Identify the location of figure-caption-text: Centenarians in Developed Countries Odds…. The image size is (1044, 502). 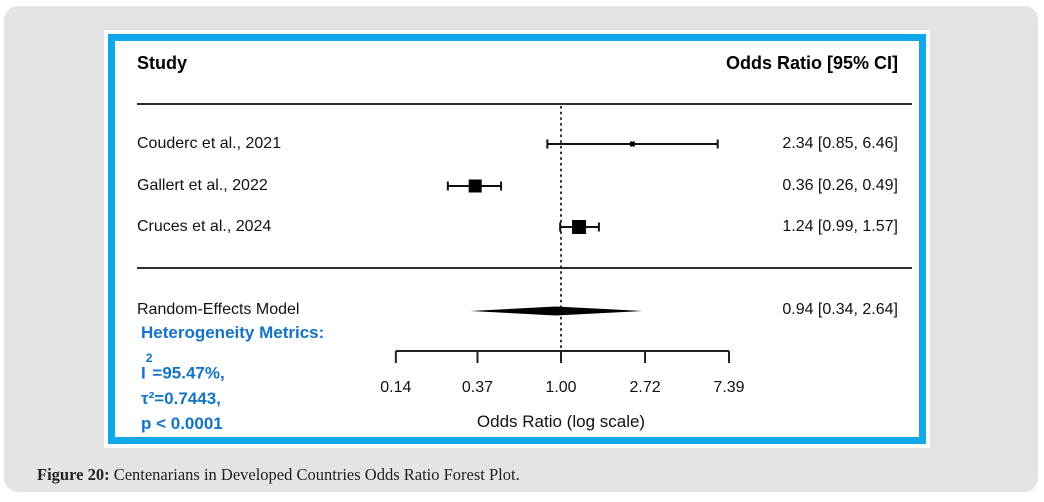
(314, 474).